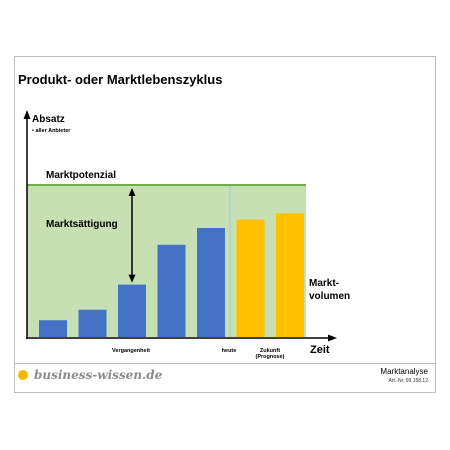 The width and height of the screenshot is (450, 450). Describe the element at coordinates (225, 363) in the screenshot. I see `footer-divider` at that location.